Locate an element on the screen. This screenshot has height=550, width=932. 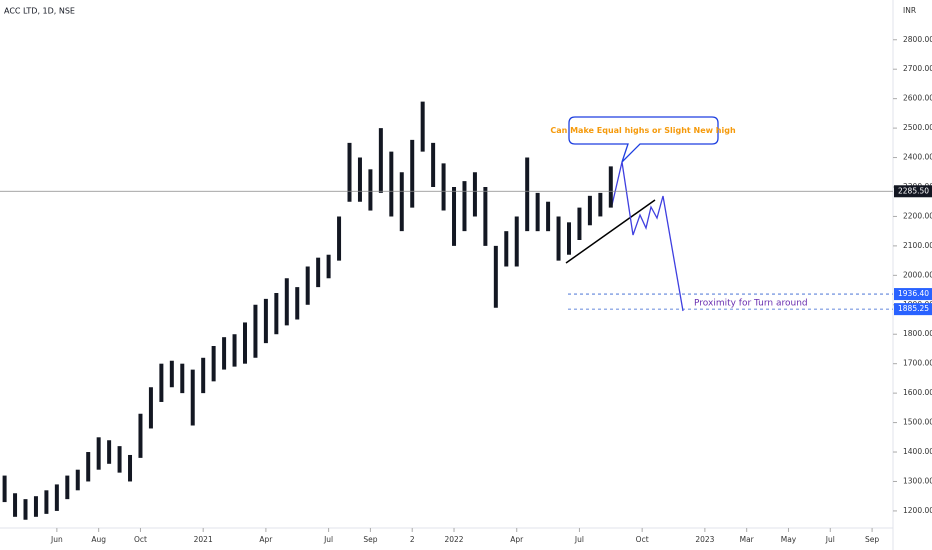
x-tick-label: May is located at coordinates (789, 539).